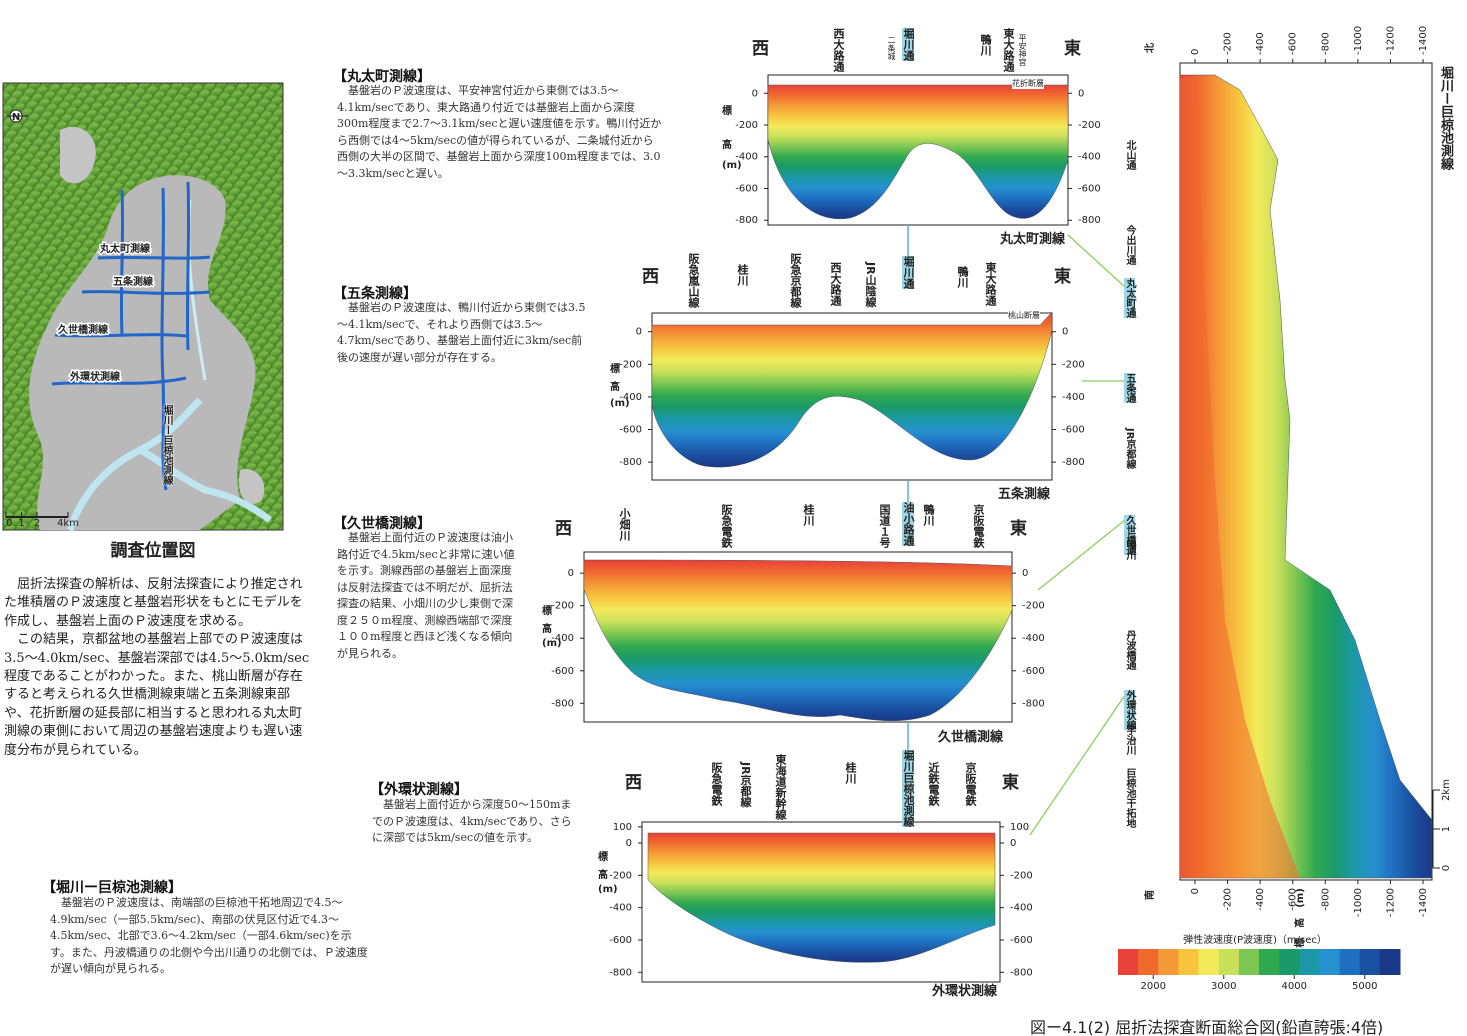 Image resolution: width=1467 pixels, height=1036 pixels. I want to click on landmark-label: 小畑川, so click(624, 524).